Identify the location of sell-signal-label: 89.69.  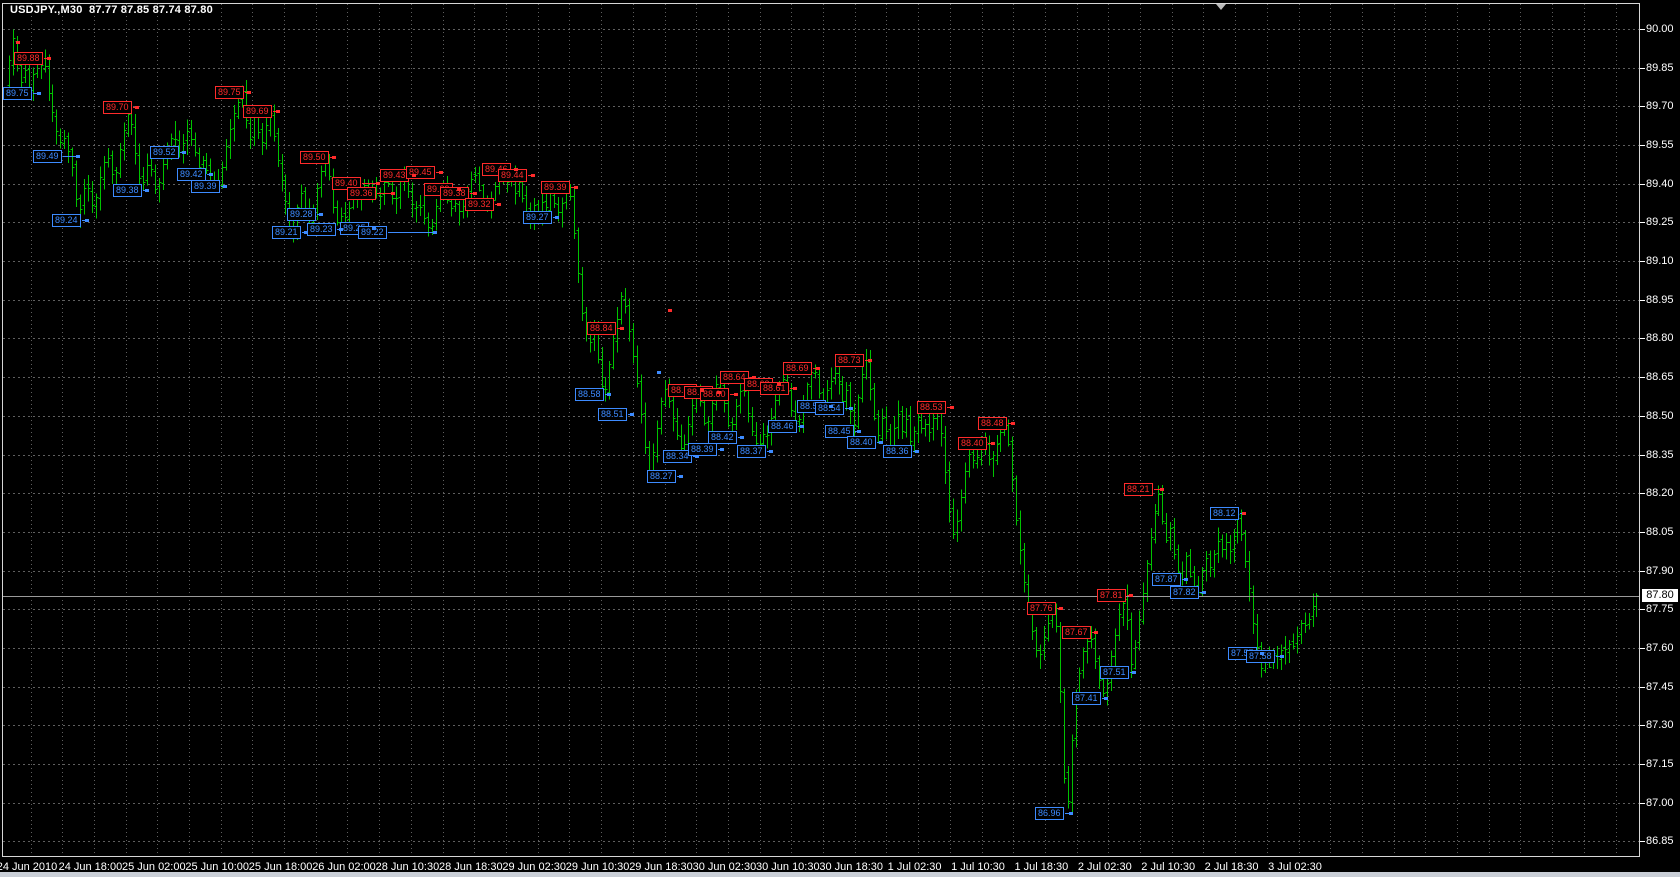
(257, 111).